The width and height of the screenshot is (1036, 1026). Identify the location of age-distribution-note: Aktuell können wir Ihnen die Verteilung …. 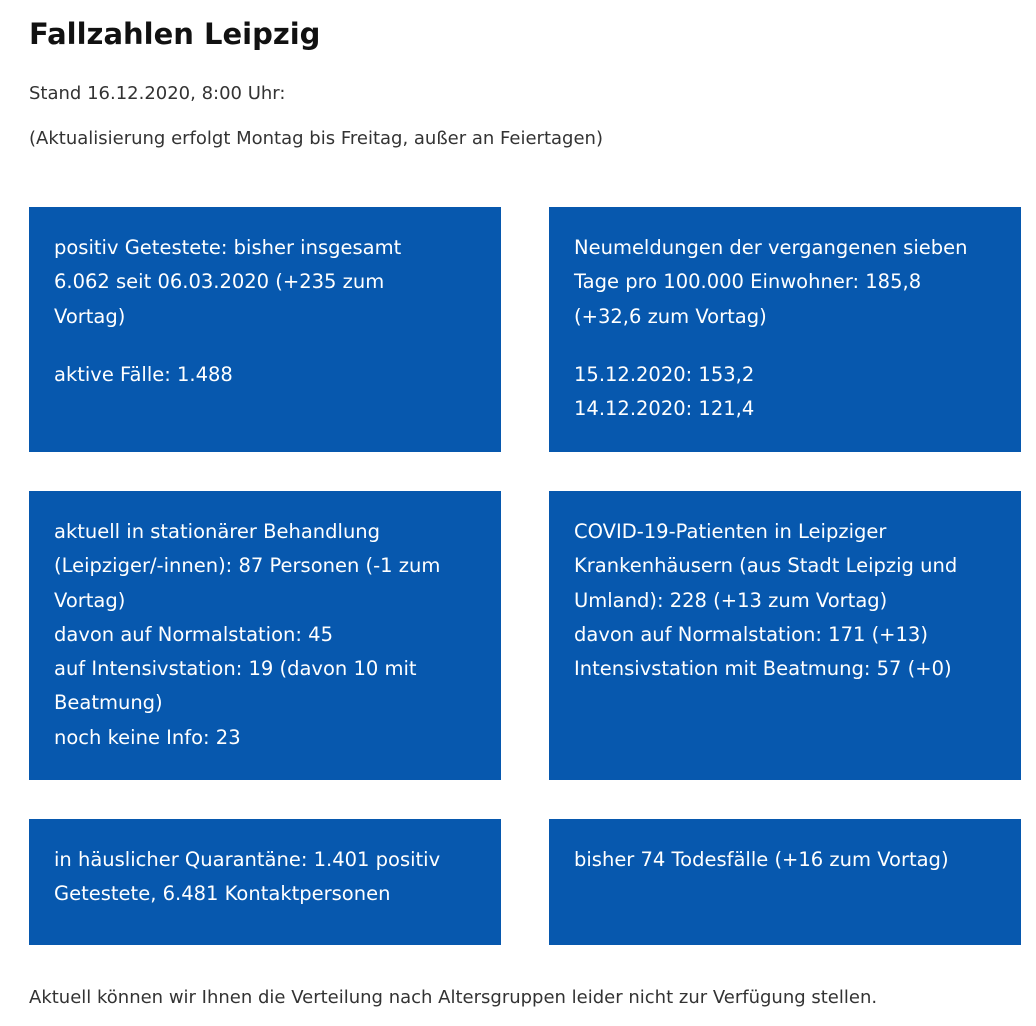
(453, 997).